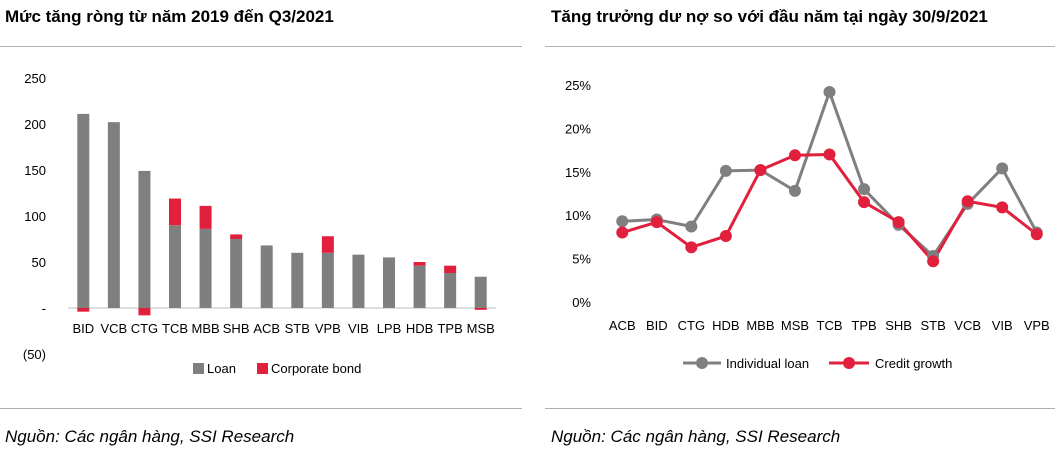 This screenshot has height=450, width=1055. What do you see at coordinates (144, 239) in the screenshot?
I see `bar-loan-ctg` at bounding box center [144, 239].